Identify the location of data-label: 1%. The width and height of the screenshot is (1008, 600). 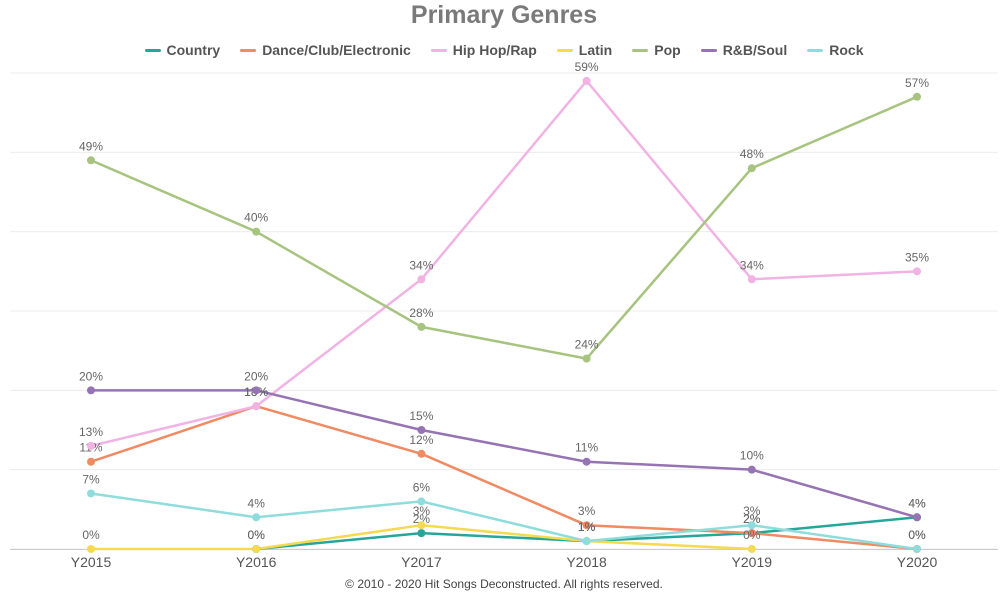
(587, 527).